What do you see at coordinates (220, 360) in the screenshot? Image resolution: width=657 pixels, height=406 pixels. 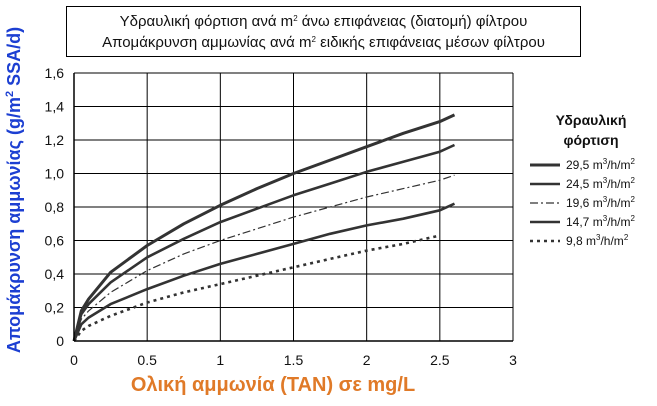 I see `x-tick-label: 1` at bounding box center [220, 360].